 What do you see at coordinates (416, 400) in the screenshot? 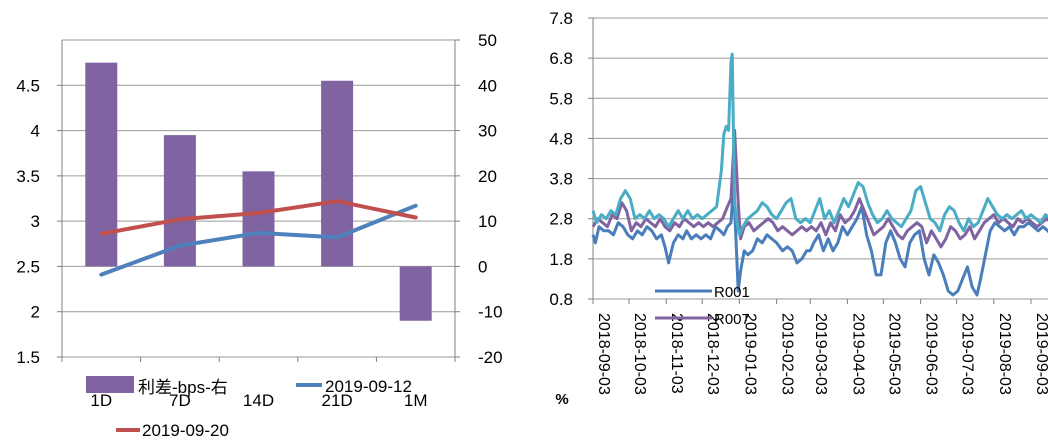
I see `x-tick-label: 1M` at bounding box center [416, 400].